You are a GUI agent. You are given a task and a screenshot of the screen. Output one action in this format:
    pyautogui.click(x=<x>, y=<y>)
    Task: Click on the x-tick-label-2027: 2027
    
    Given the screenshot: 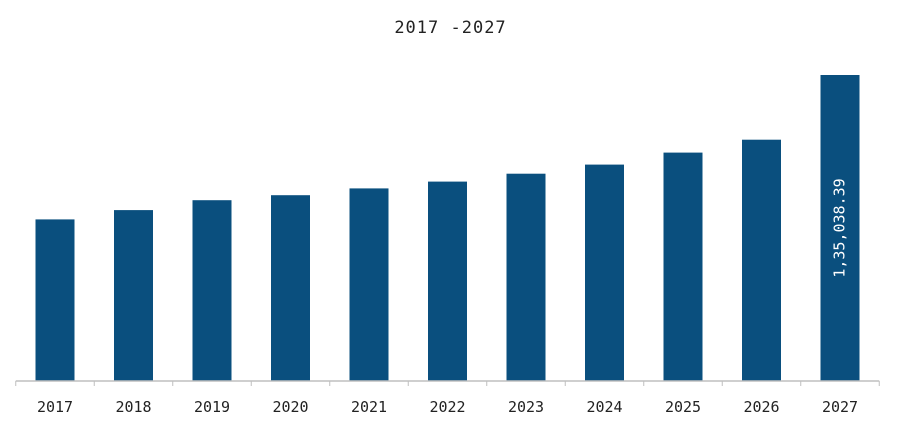 What is the action you would take?
    pyautogui.click(x=840, y=407)
    